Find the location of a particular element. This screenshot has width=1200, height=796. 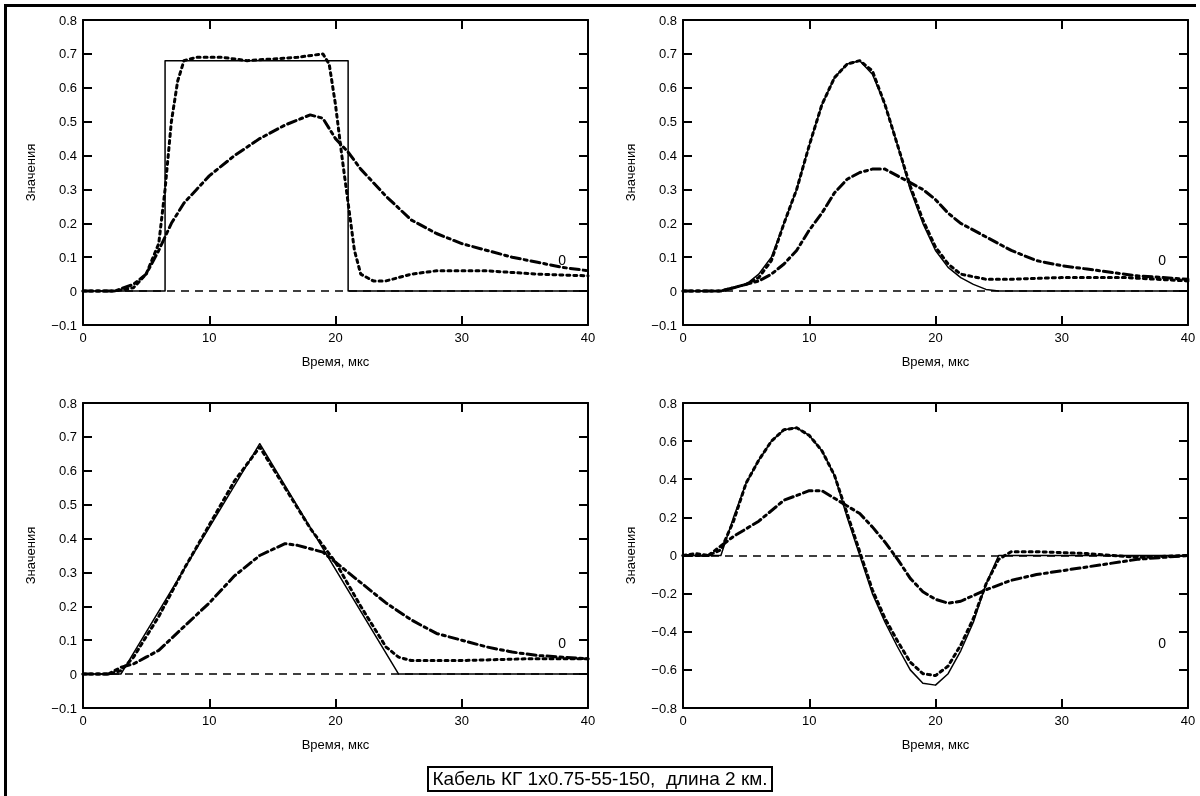

y-tick-label: −0.8 is located at coordinates (664, 708).